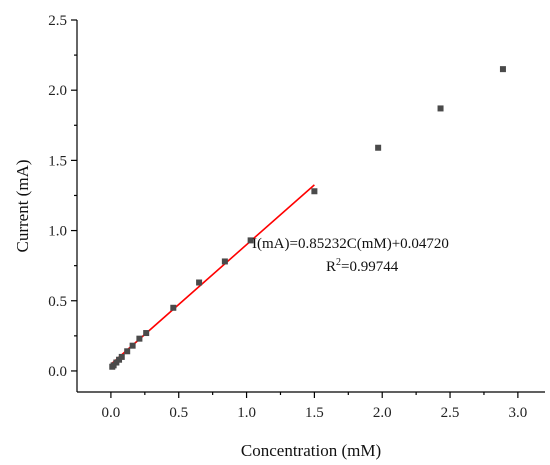  I want to click on r-squared-value: =0.99744, so click(370, 267).